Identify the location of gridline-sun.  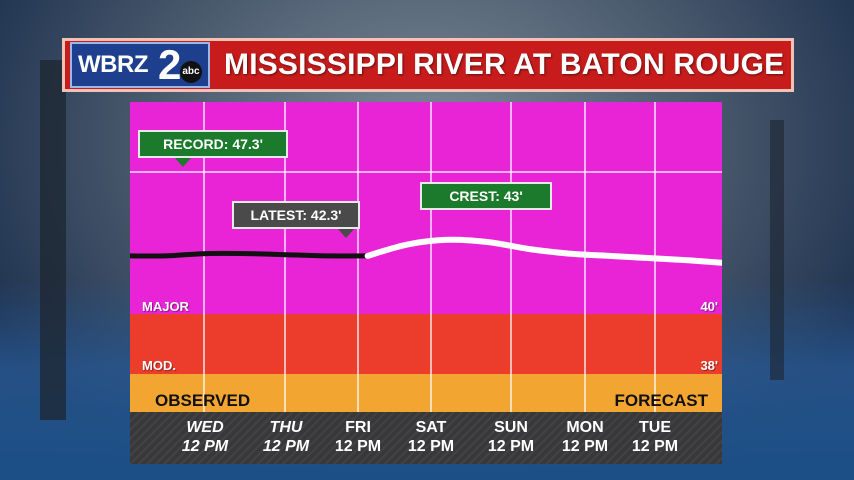
(511, 257).